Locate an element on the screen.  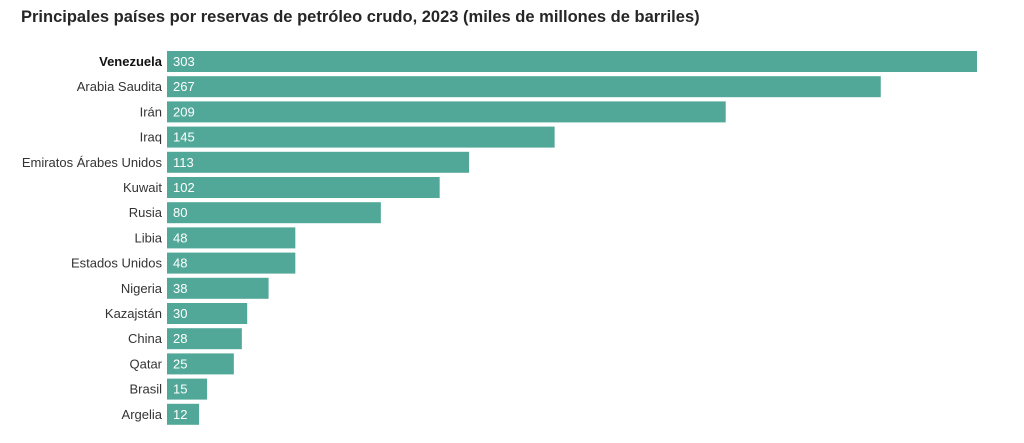
value-label: 15 is located at coordinates (180, 389).